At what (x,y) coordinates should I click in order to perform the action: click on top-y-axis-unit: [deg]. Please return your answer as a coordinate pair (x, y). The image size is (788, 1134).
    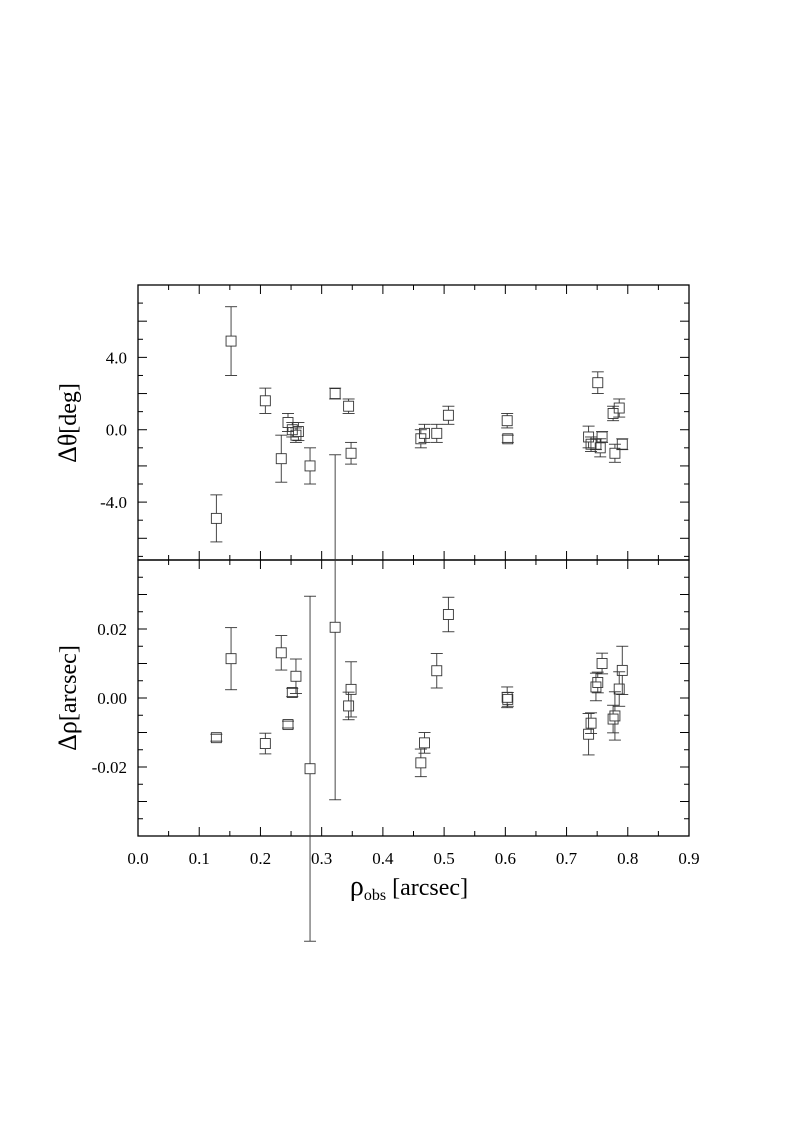
    Looking at the image, I should click on (69, 408).